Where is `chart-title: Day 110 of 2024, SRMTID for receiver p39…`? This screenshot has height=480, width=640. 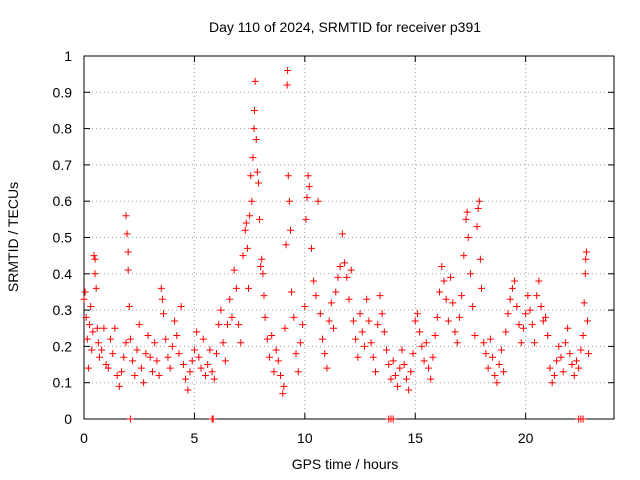 chart-title: Day 110 of 2024, SRMTID for receiver p39… is located at coordinates (345, 27).